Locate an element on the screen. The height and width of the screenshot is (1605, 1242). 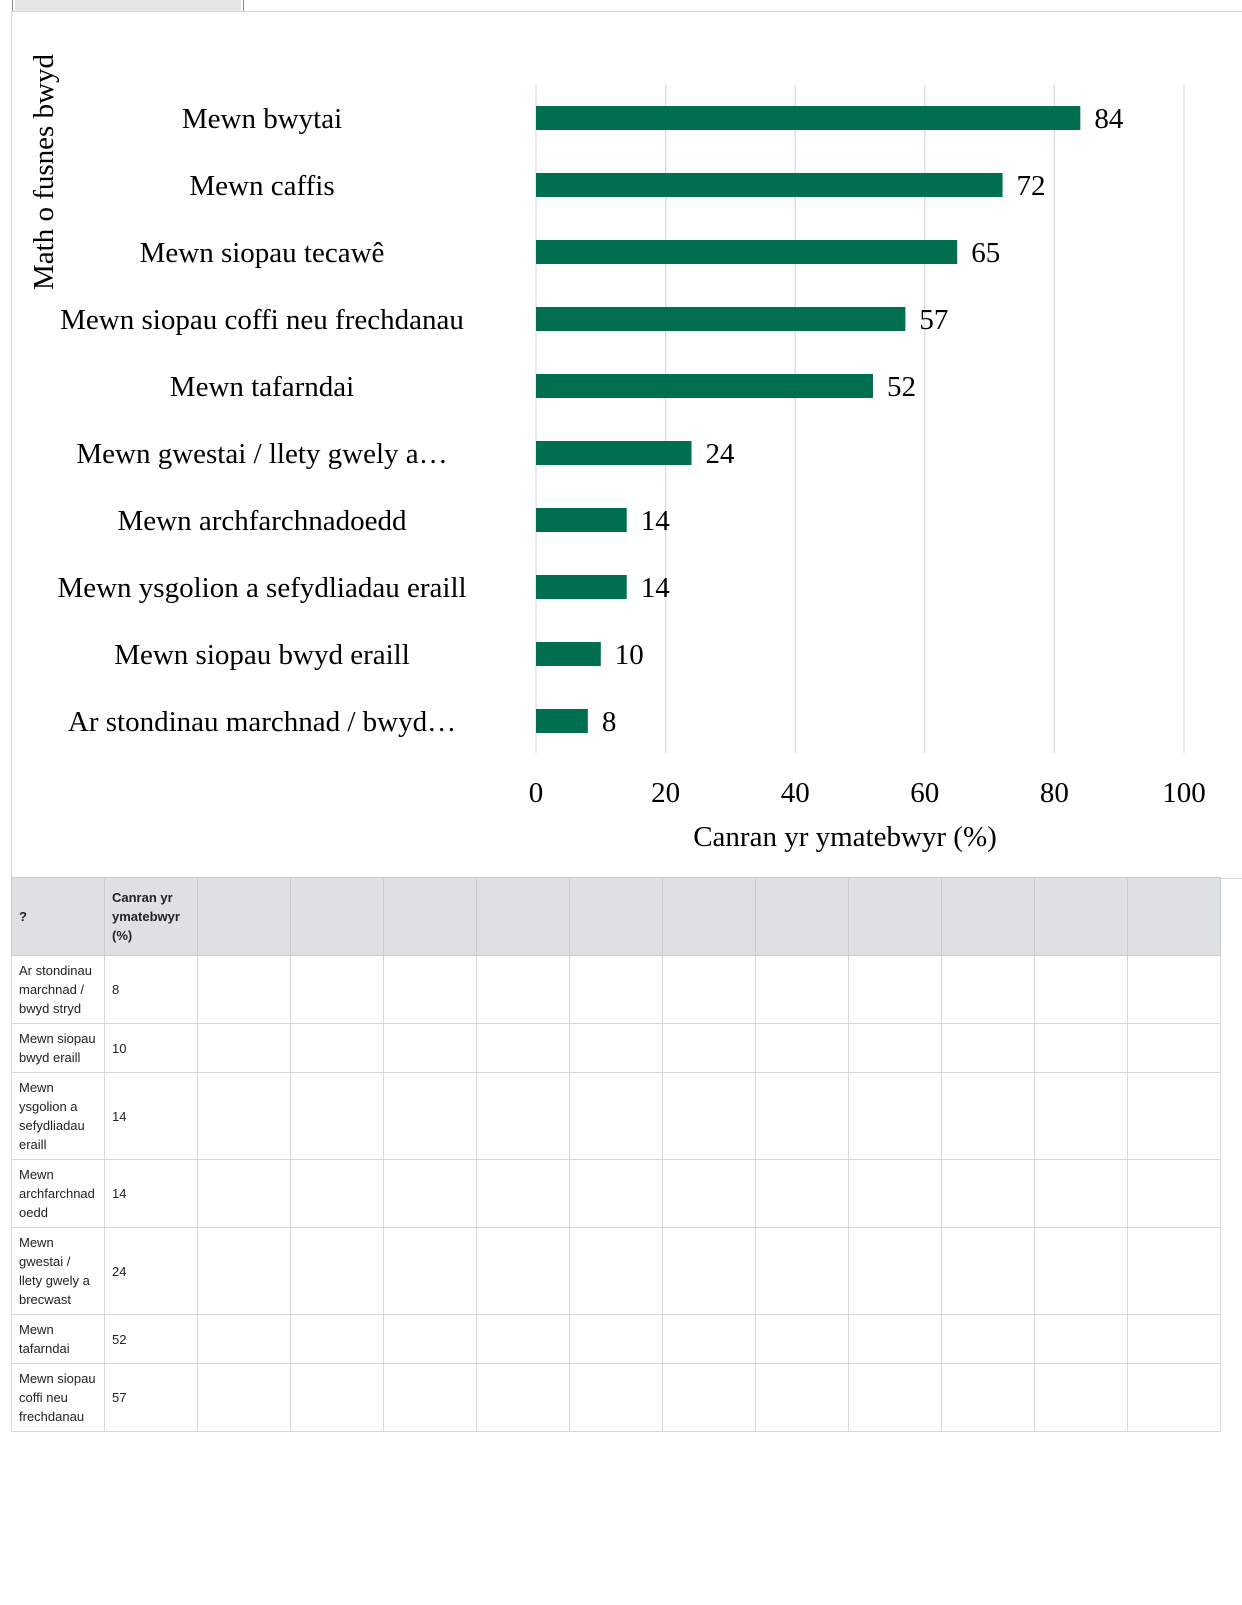
data-label: 72 is located at coordinates (1031, 186).